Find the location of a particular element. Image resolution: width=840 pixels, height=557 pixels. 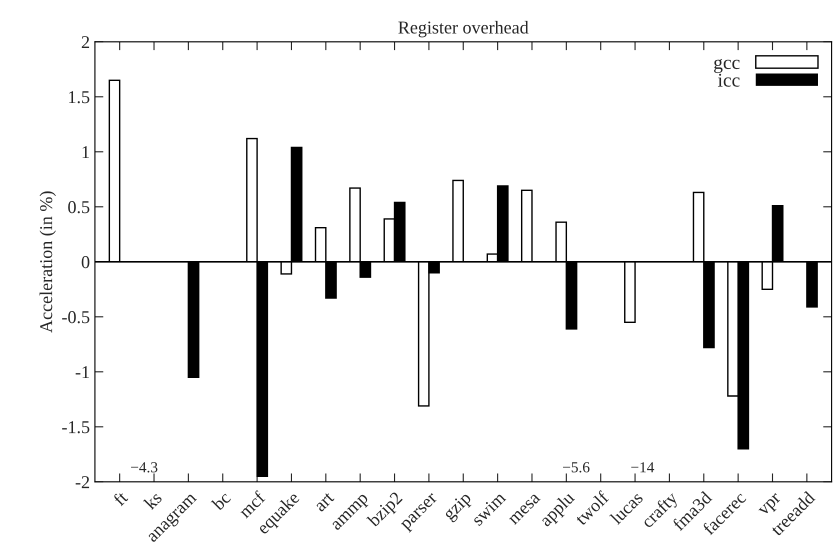

y-tick-label: 0.5 is located at coordinates (79, 207).